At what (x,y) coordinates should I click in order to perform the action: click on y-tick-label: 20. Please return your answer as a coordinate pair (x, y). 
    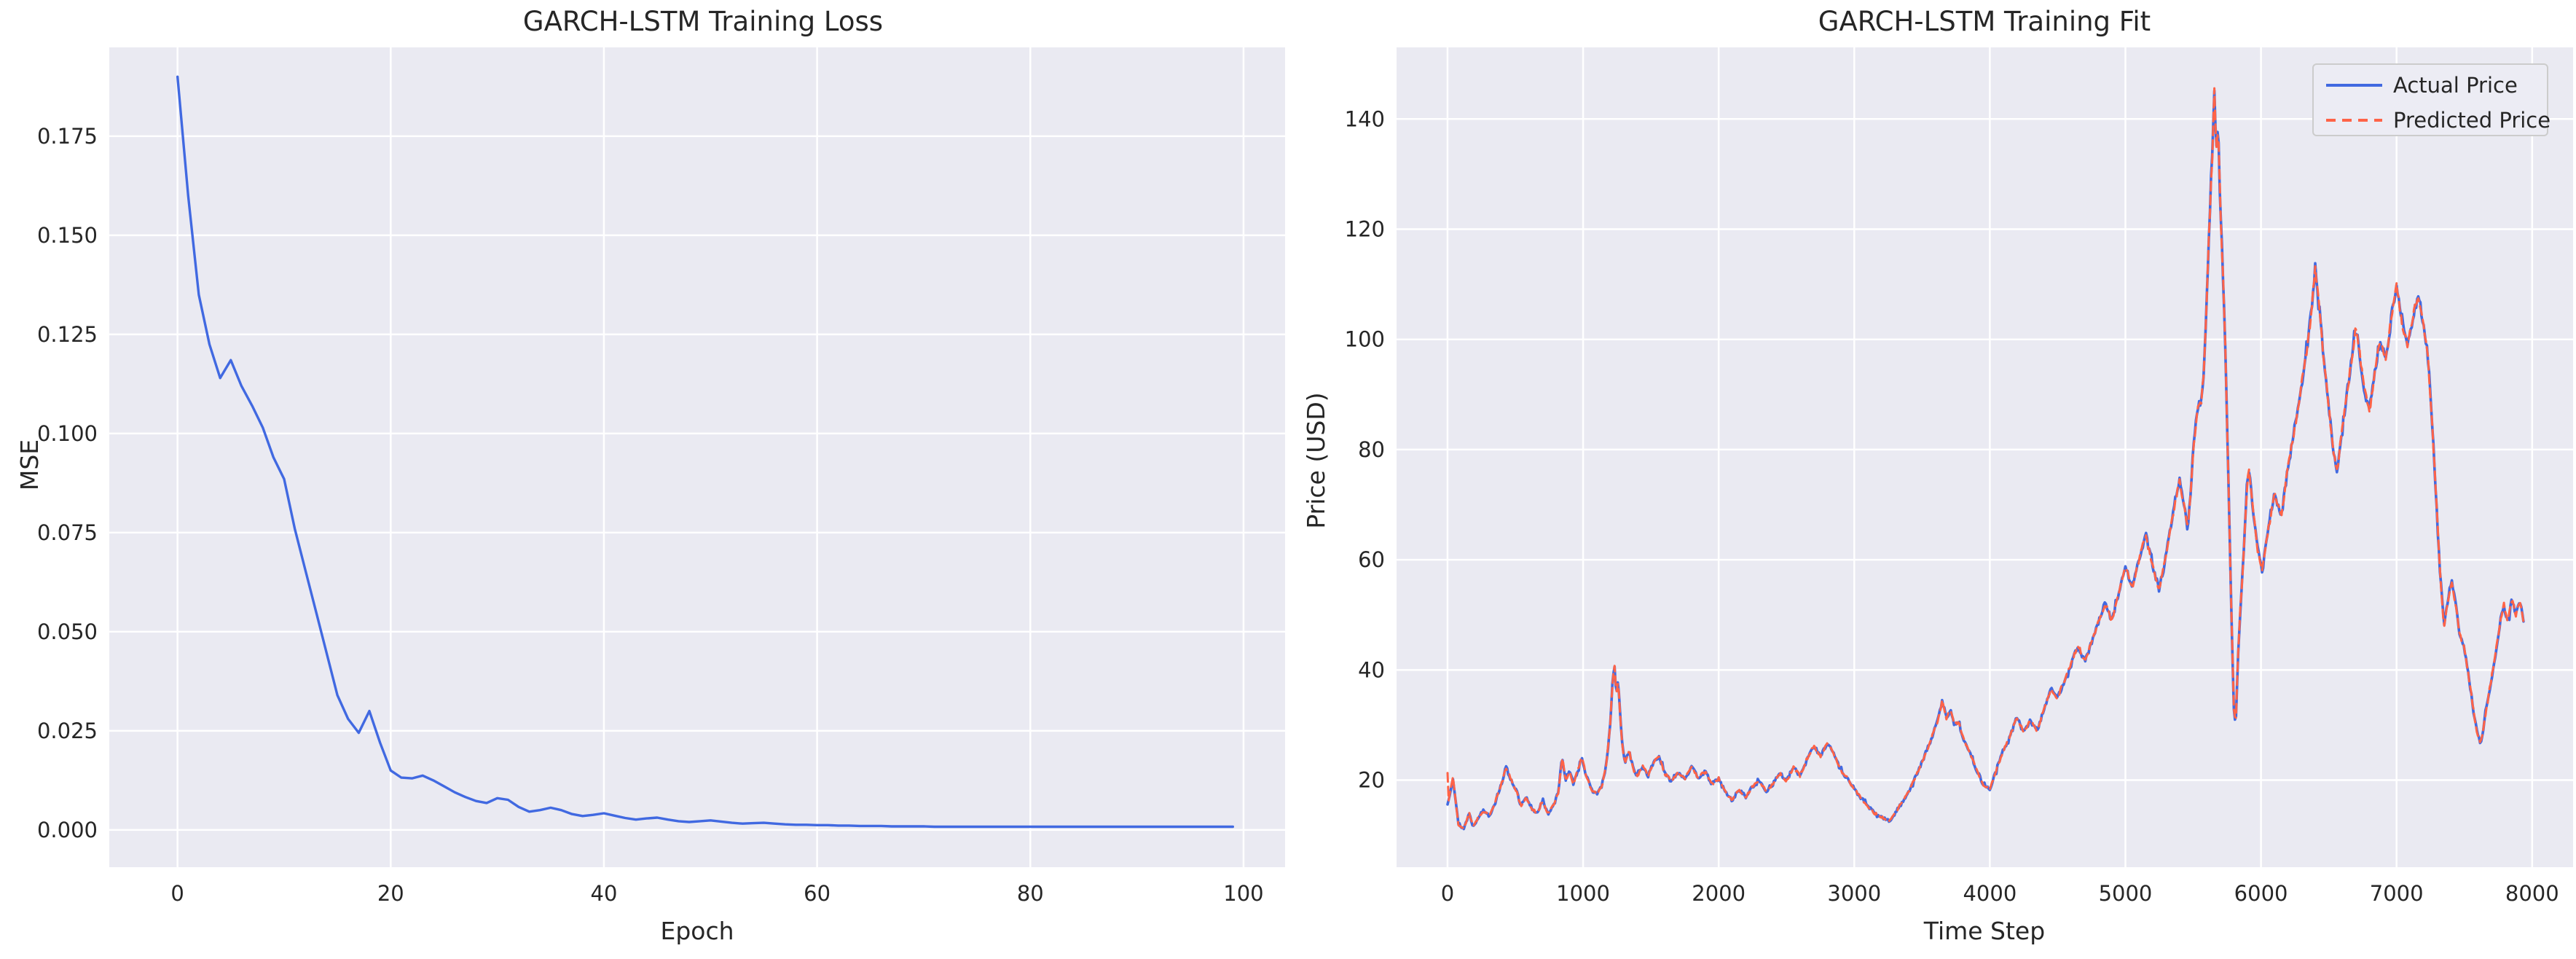
    Looking at the image, I should click on (1371, 780).